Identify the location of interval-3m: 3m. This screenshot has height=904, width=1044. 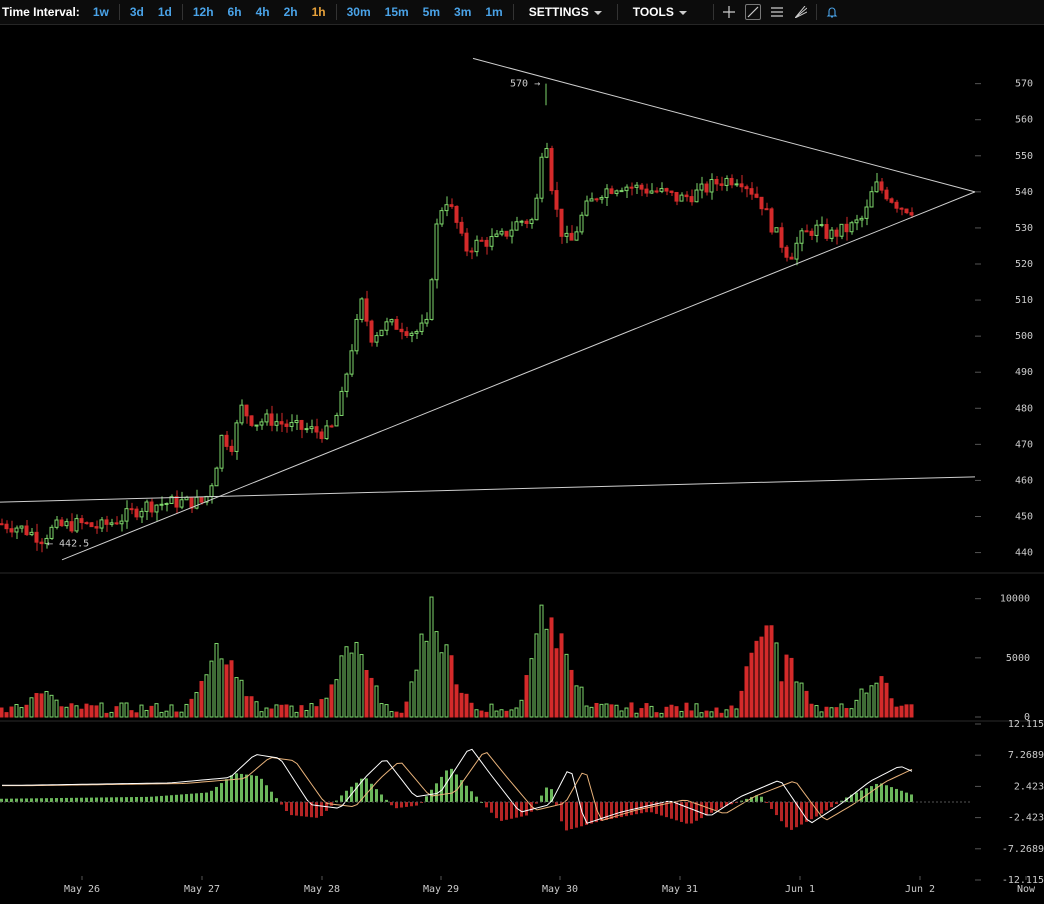
(463, 12).